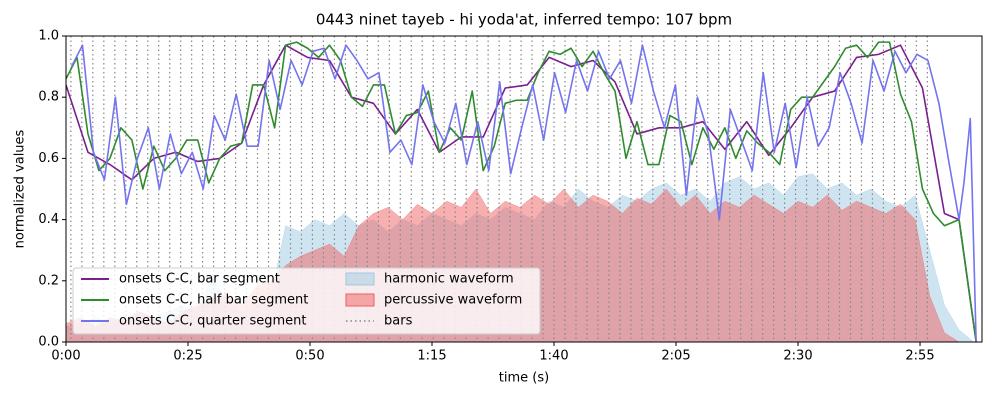 The height and width of the screenshot is (400, 1000). What do you see at coordinates (199, 279) in the screenshot?
I see `legend-label: onsets C-C, bar segment` at bounding box center [199, 279].